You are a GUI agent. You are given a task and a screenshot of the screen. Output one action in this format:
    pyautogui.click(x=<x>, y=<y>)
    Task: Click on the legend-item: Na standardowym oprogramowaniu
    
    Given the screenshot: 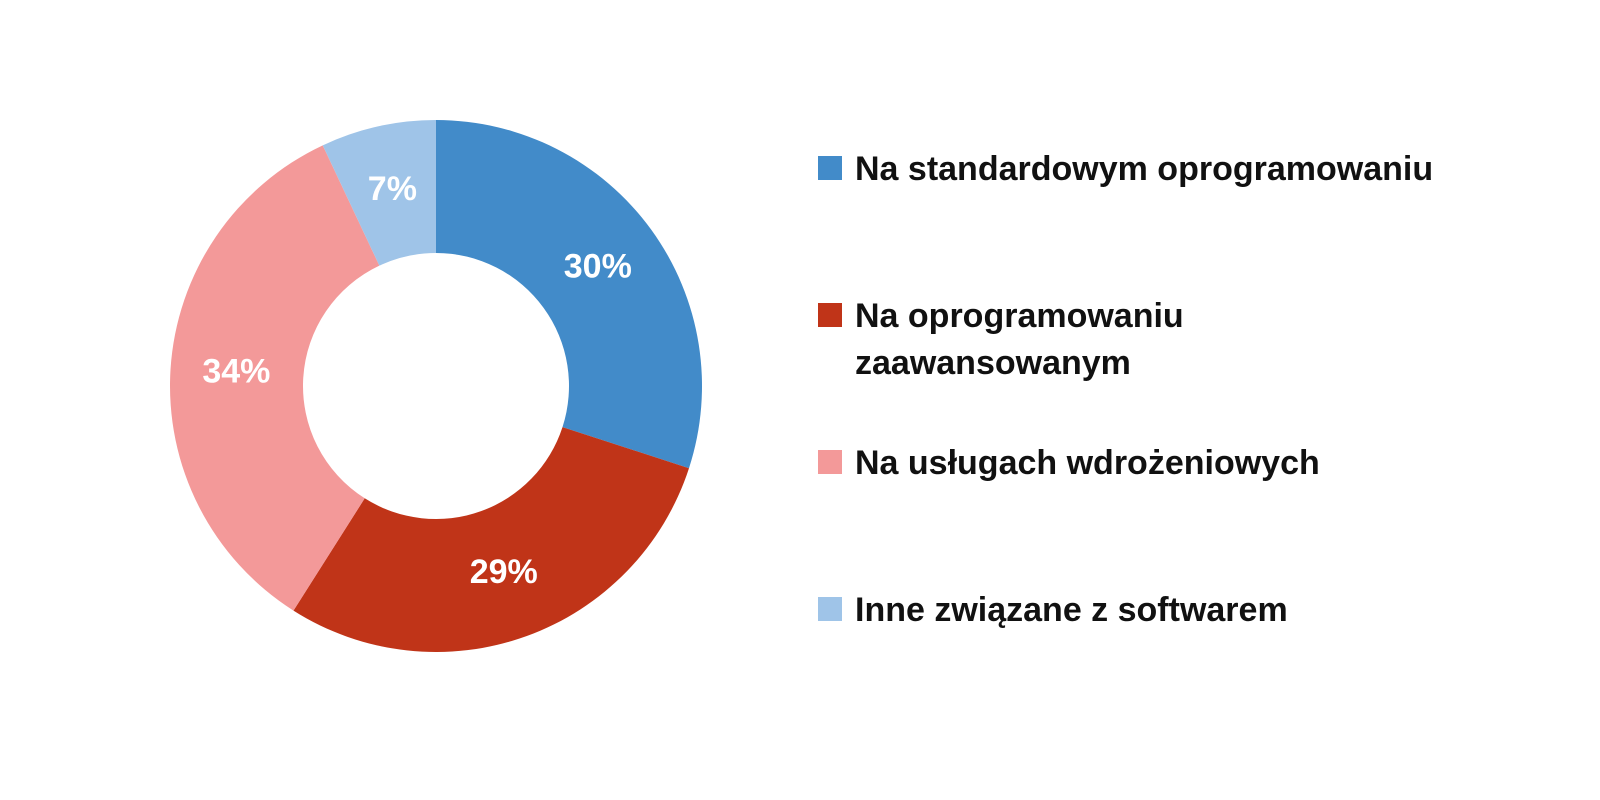 What is the action you would take?
    pyautogui.click(x=1128, y=219)
    